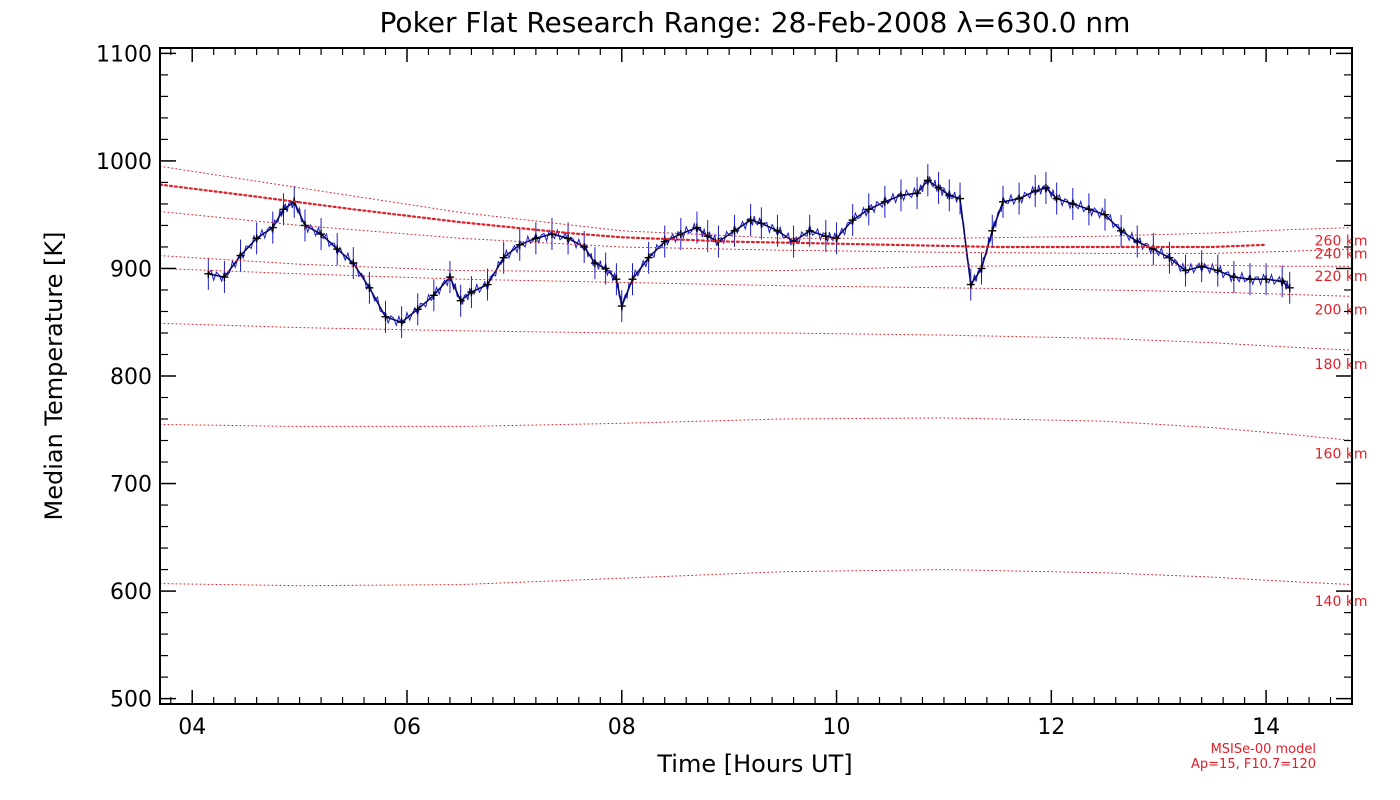 Image resolution: width=1400 pixels, height=800 pixels. Describe the element at coordinates (1253, 764) in the screenshot. I see `model-note-params: Ap=15, F10.7=120` at that location.